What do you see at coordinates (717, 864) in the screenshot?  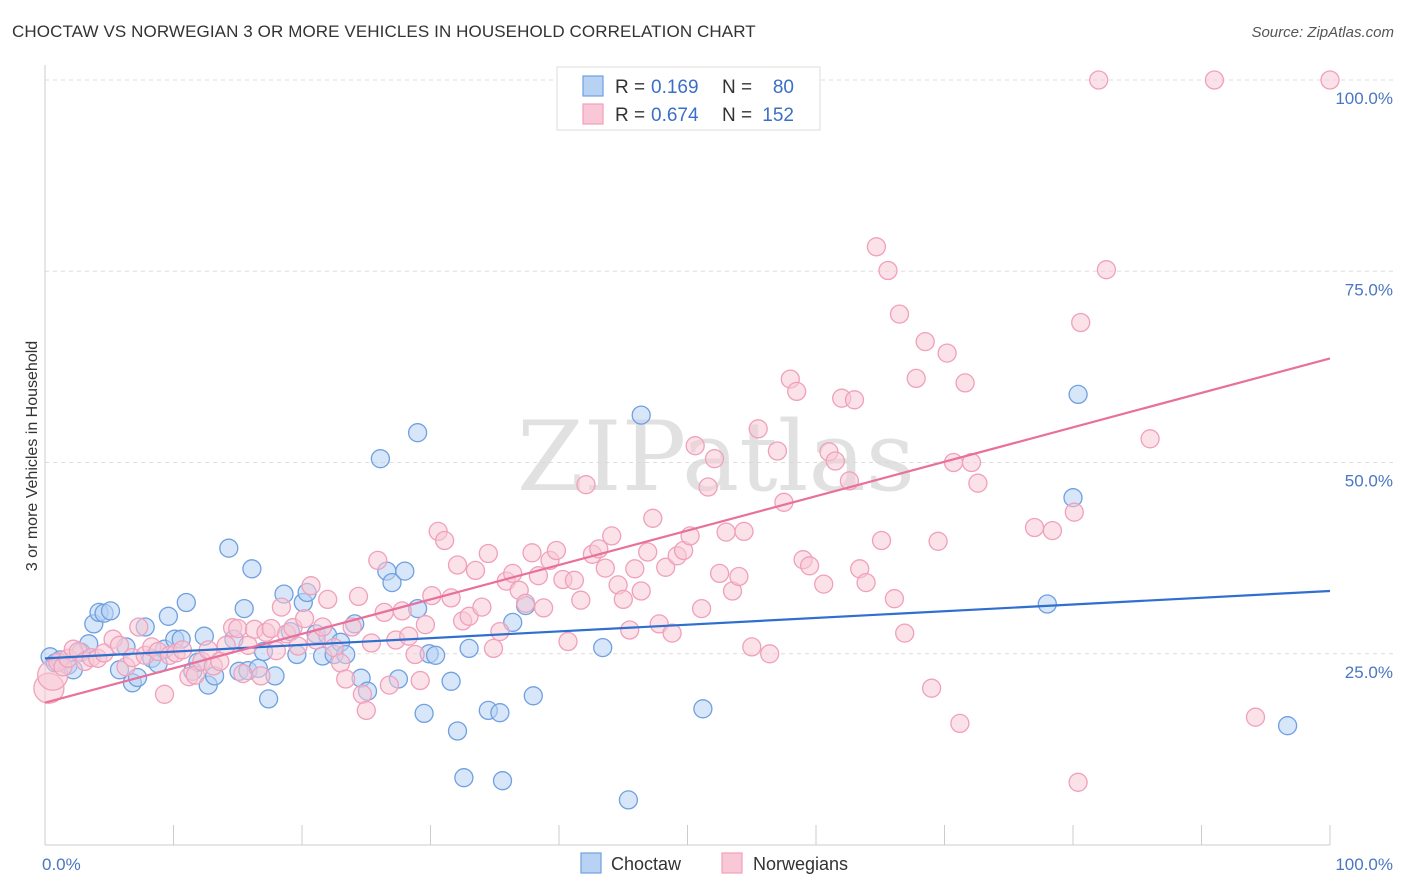 I see `x-tick-labels: 0.0% 100.0%` at bounding box center [717, 864].